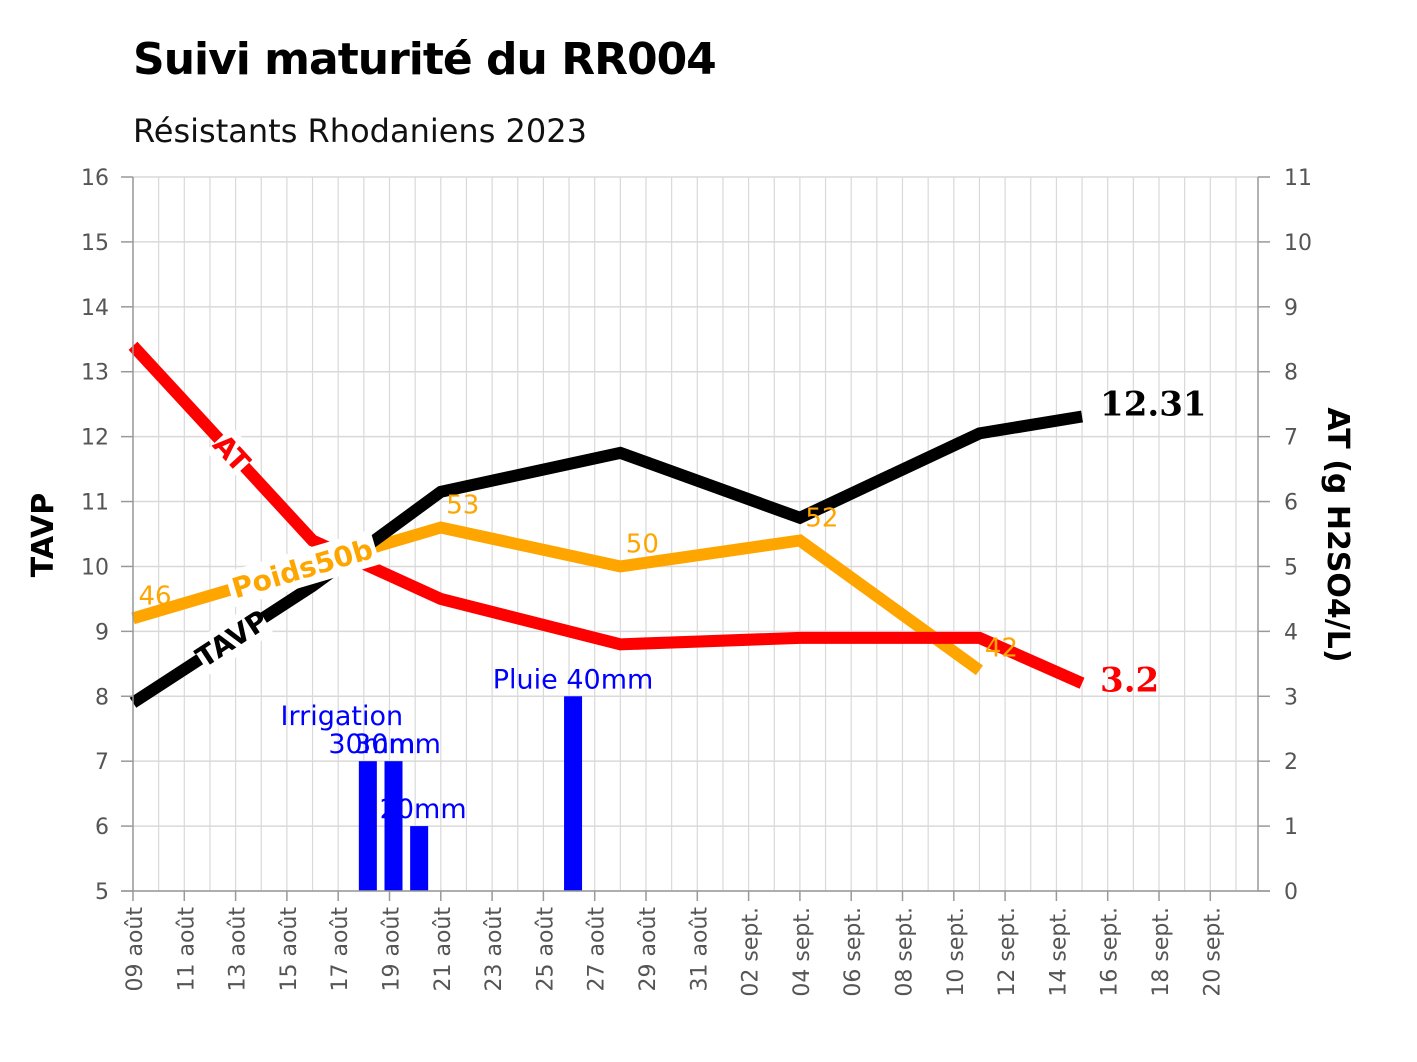 This screenshot has width=1417, height=1062. Describe the element at coordinates (340, 949) in the screenshot. I see `x-tick-label: 17 août` at that location.